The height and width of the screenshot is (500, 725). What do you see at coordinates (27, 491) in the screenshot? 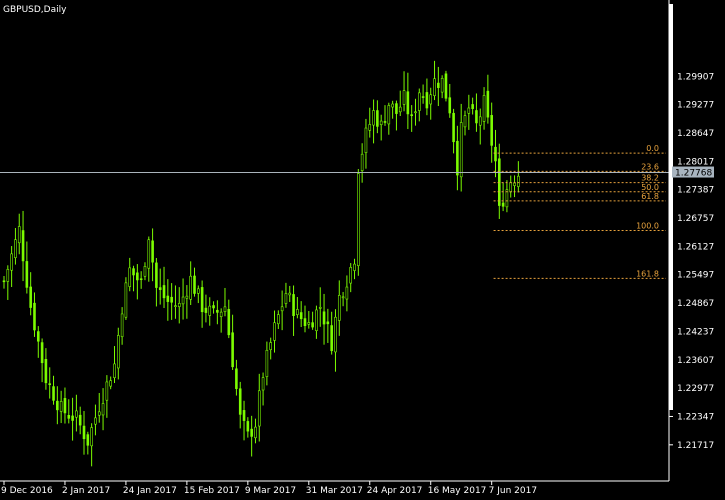
I see `x-tick-label: 9 Dec 2016` at bounding box center [27, 491].